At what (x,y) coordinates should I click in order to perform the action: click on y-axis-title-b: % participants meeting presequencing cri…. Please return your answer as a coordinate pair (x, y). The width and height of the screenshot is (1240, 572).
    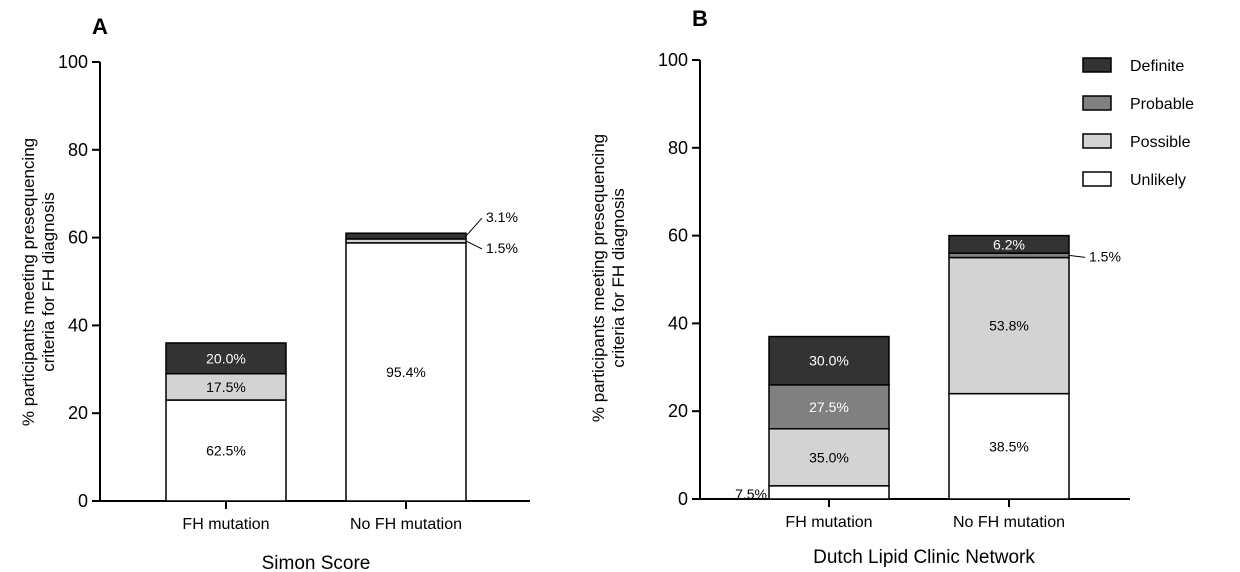
    Looking at the image, I should click on (608, 278).